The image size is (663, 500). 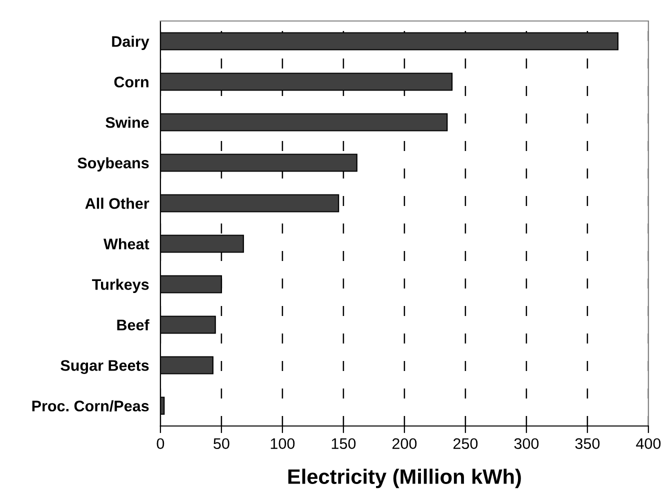 What do you see at coordinates (90, 406) in the screenshot?
I see `y-tick-label: Proc. Corn/Peas` at bounding box center [90, 406].